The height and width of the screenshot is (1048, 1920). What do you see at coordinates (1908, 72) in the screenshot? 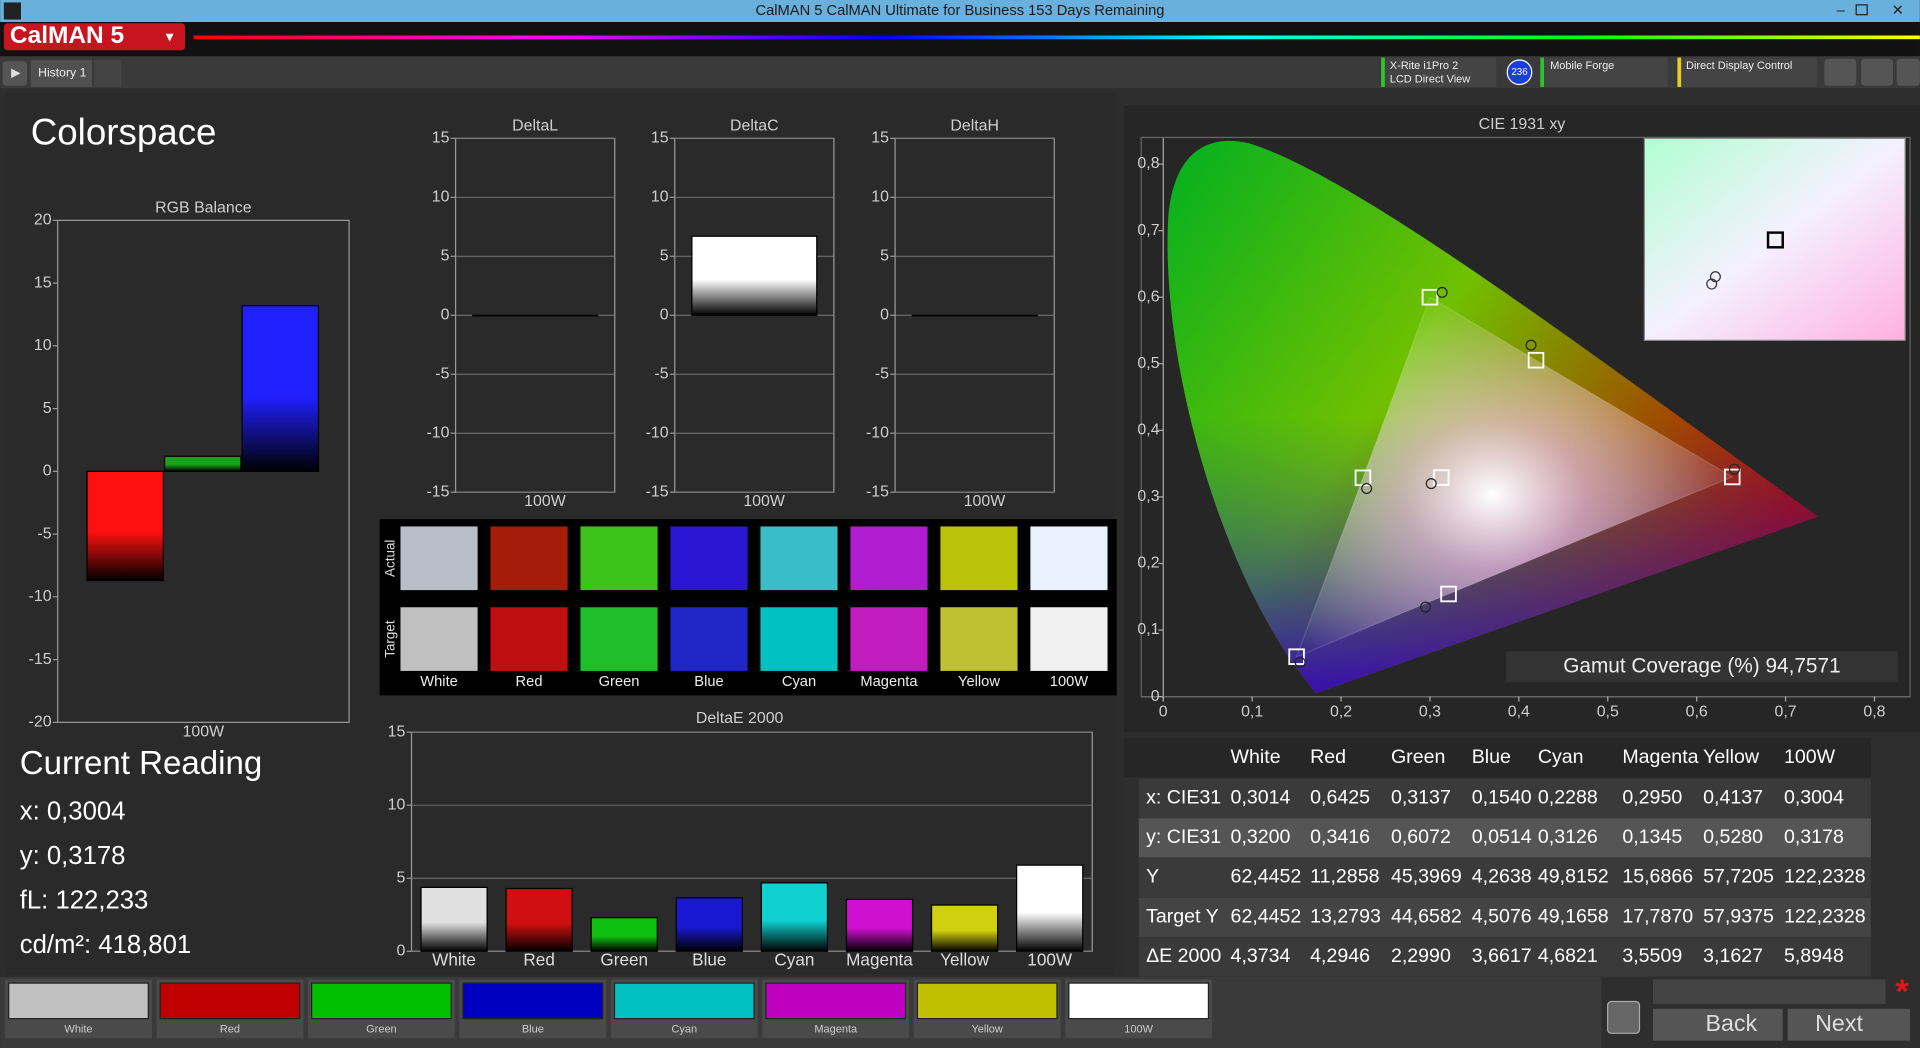
I see `menu-button` at bounding box center [1908, 72].